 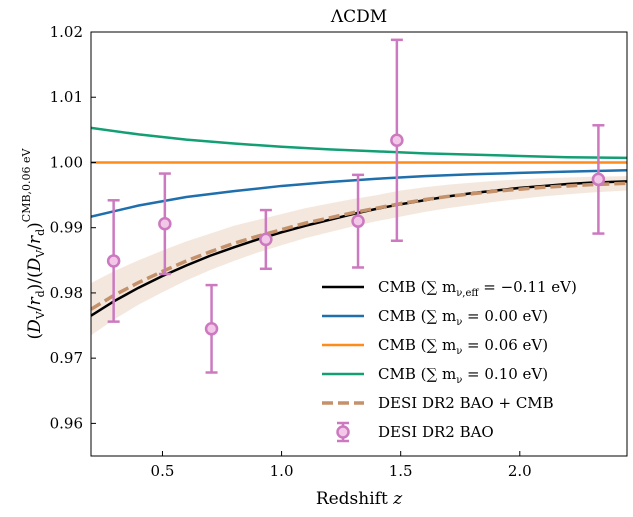 What do you see at coordinates (401, 471) in the screenshot?
I see `x-tick-label-2: 1.5` at bounding box center [401, 471].